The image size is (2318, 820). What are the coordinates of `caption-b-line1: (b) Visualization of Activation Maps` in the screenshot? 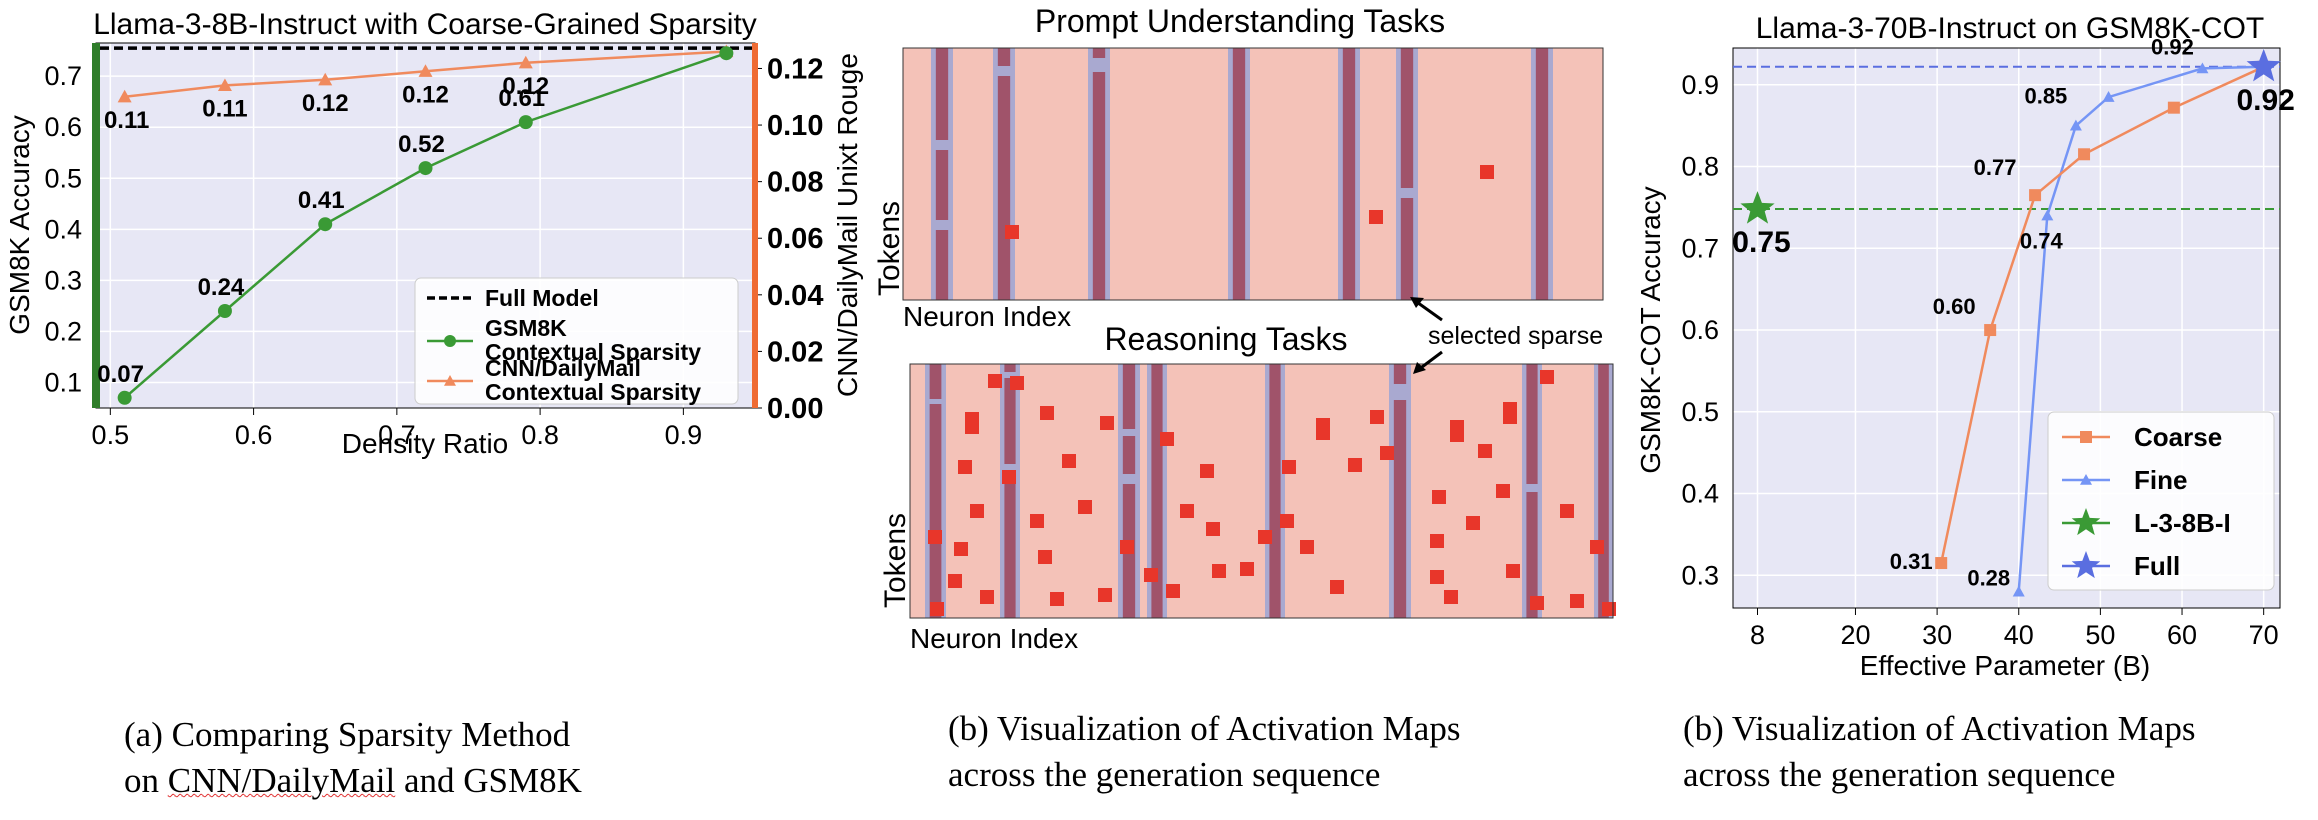 It's located at (1204, 728).